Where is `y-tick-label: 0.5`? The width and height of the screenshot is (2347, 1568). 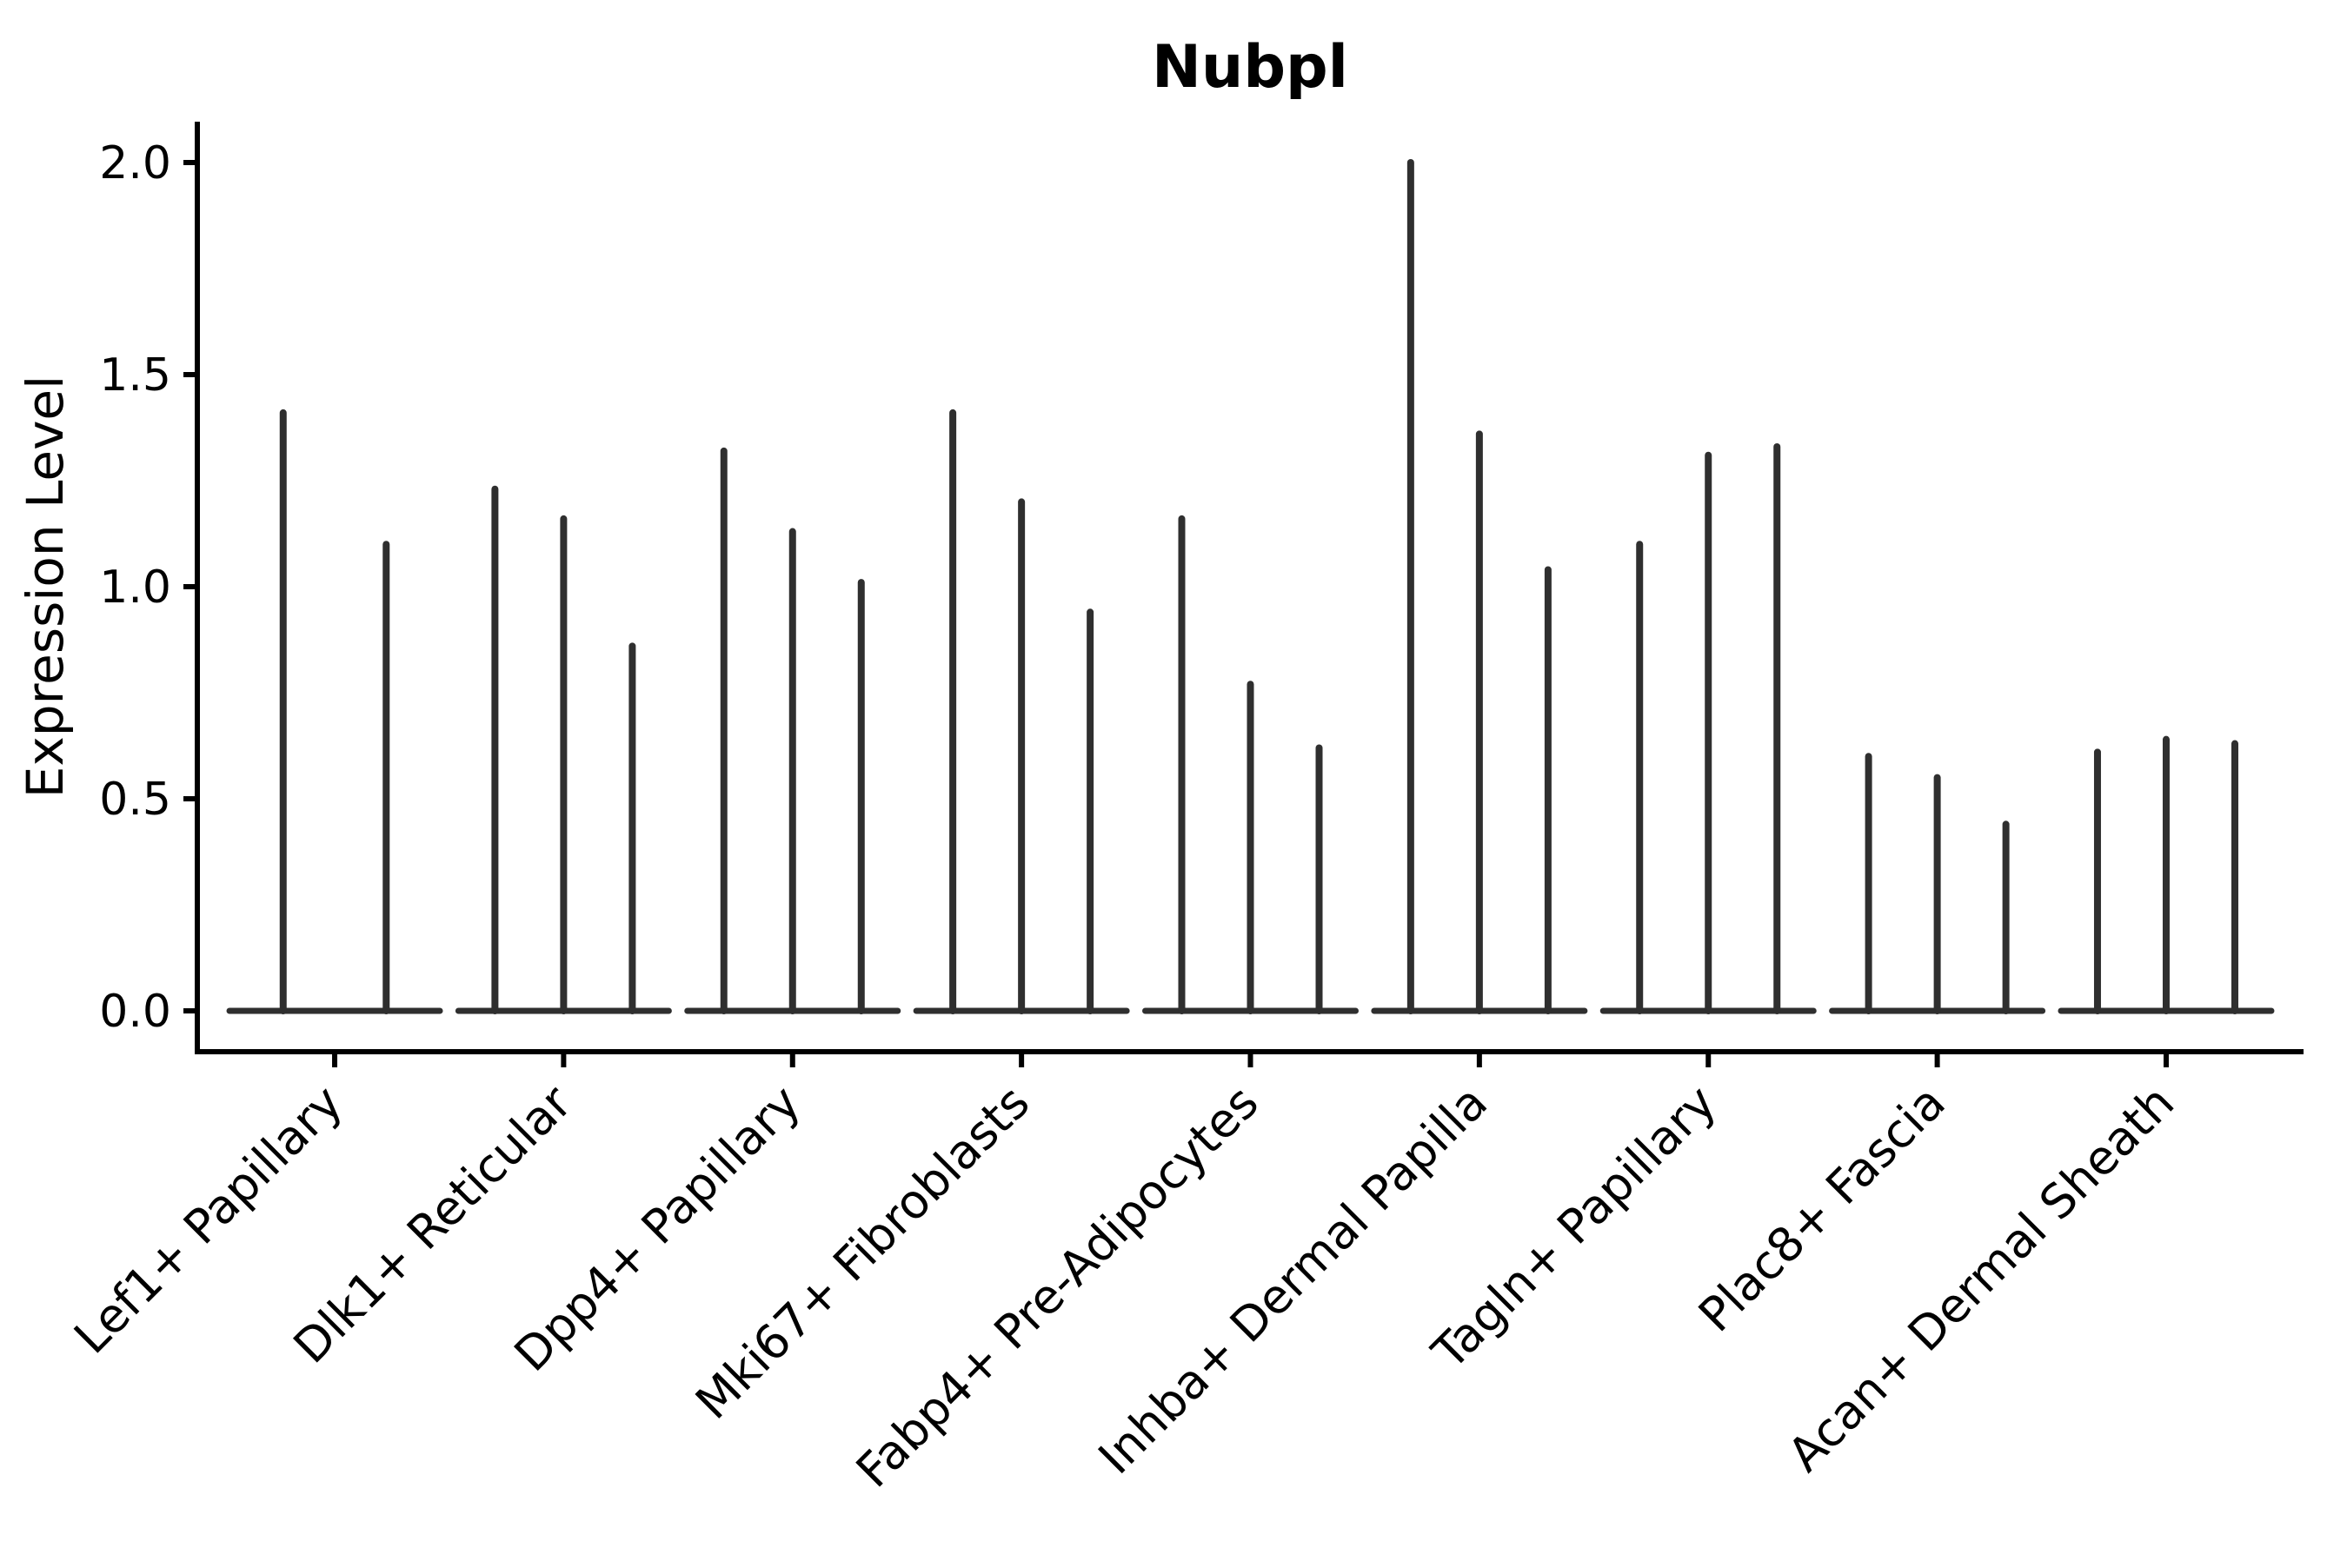 y-tick-label: 0.5 is located at coordinates (135, 800).